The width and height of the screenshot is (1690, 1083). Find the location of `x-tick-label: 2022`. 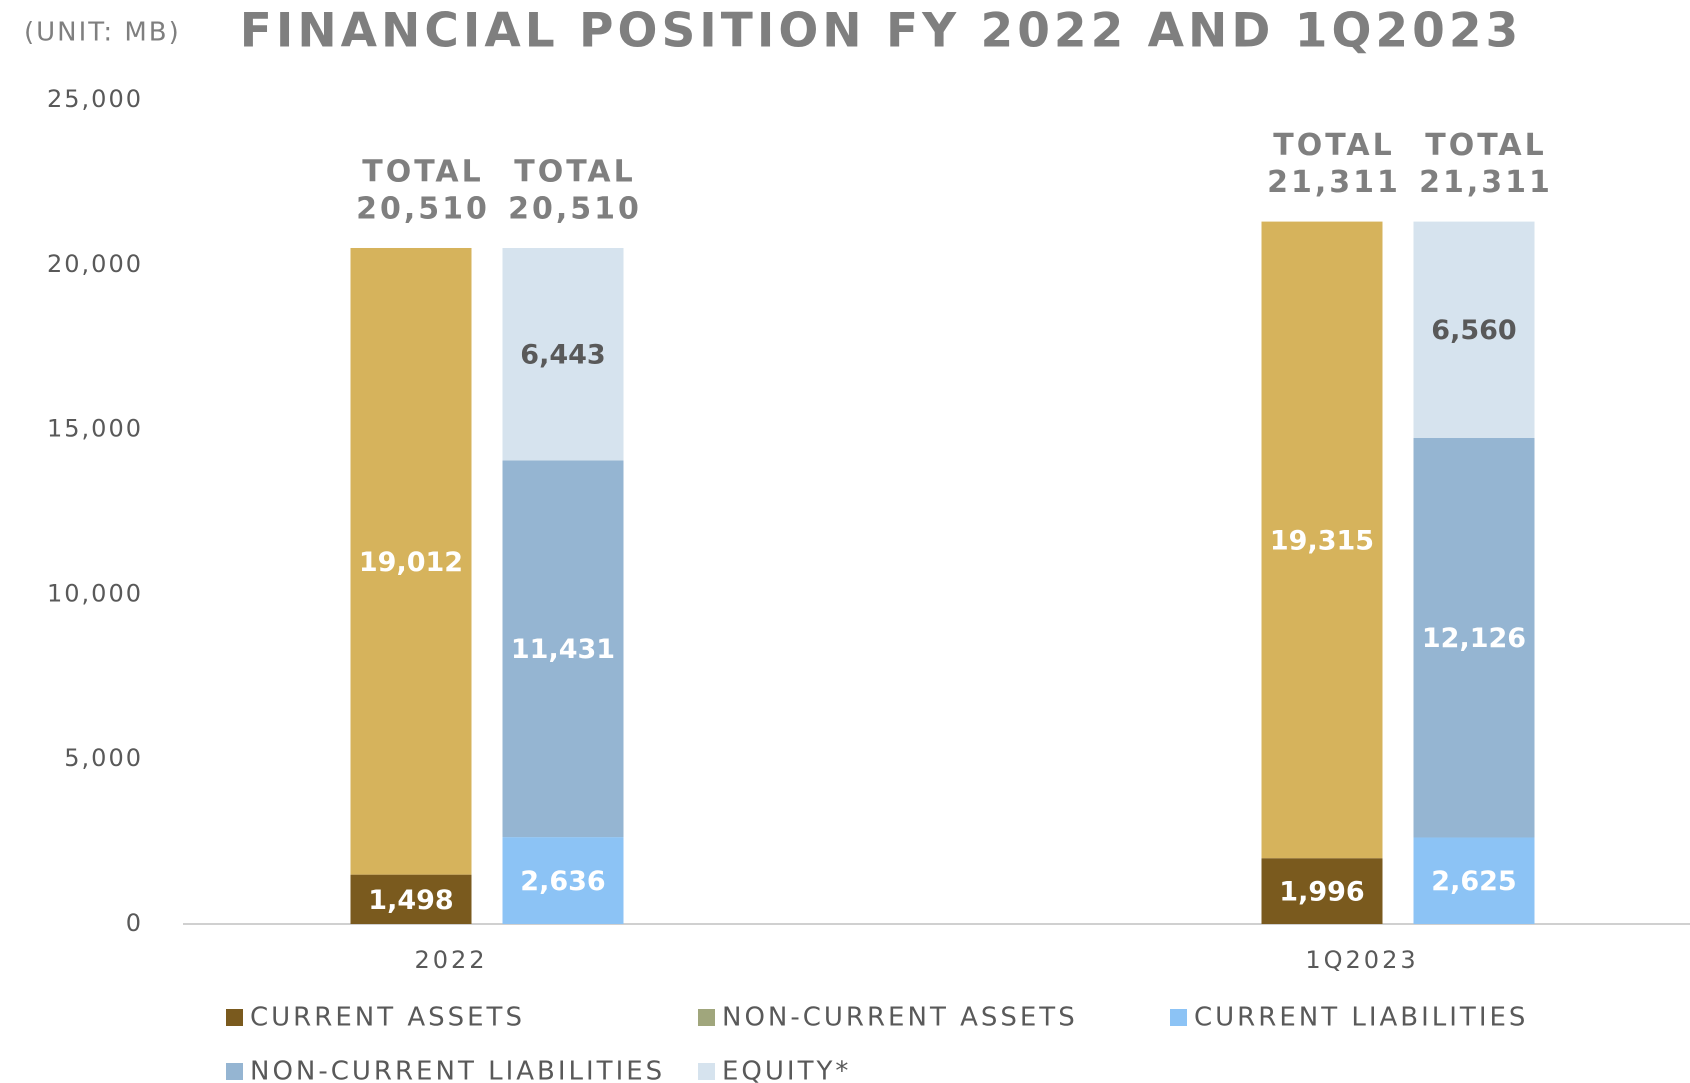

x-tick-label: 2022 is located at coordinates (450, 960).